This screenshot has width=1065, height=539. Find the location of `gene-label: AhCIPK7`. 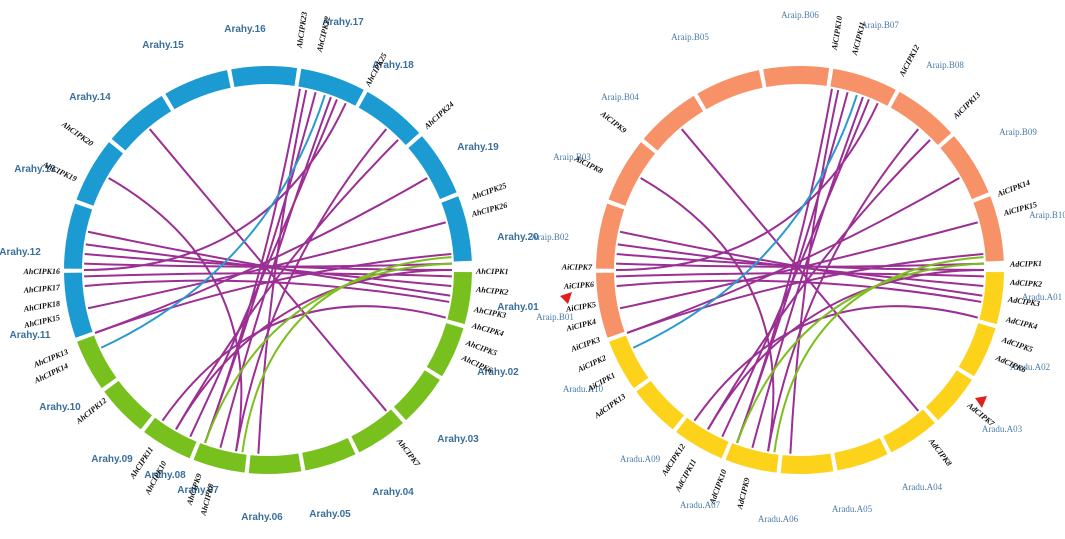

gene-label: AhCIPK7 is located at coordinates (408, 452).